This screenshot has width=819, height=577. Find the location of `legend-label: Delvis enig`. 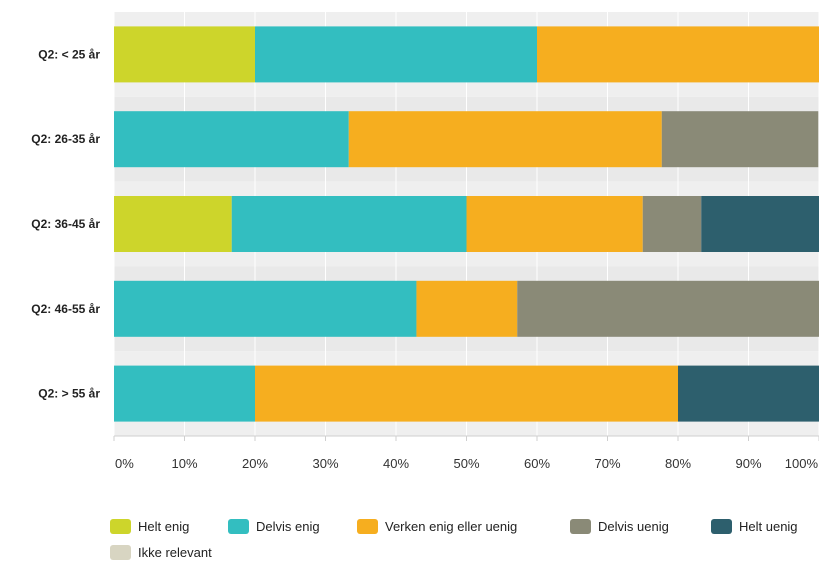

legend-label: Delvis enig is located at coordinates (288, 526).